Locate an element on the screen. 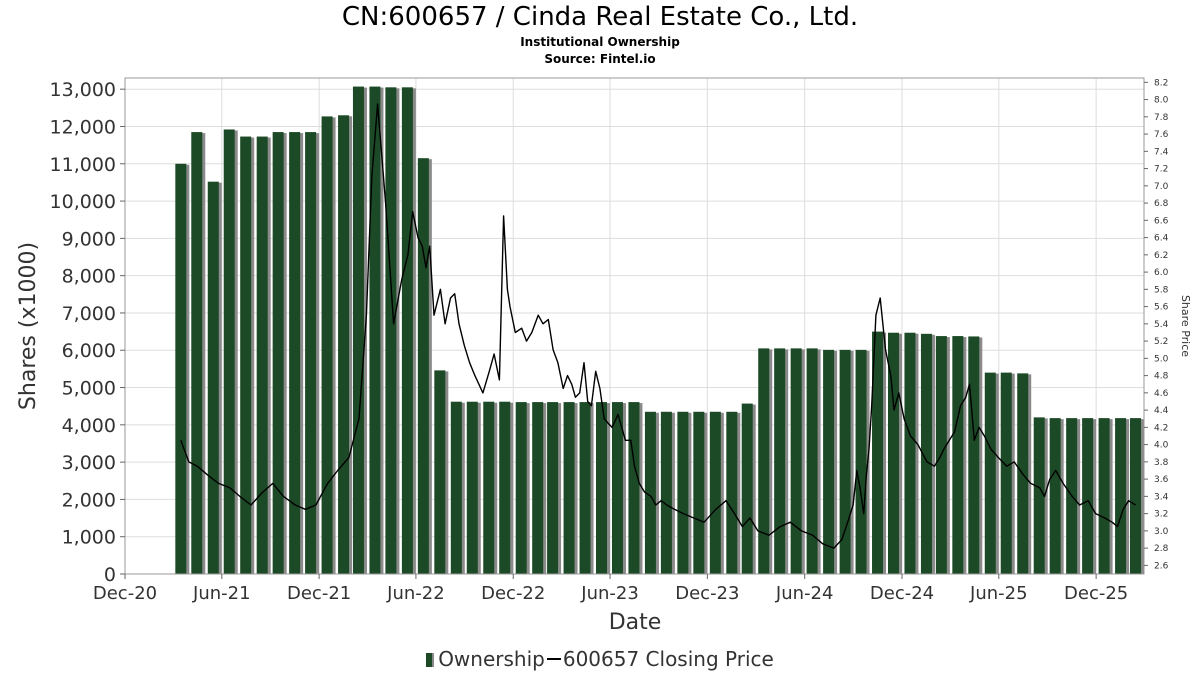 The width and height of the screenshot is (1200, 675). y2-tick-label: 3.4 is located at coordinates (1161, 497).